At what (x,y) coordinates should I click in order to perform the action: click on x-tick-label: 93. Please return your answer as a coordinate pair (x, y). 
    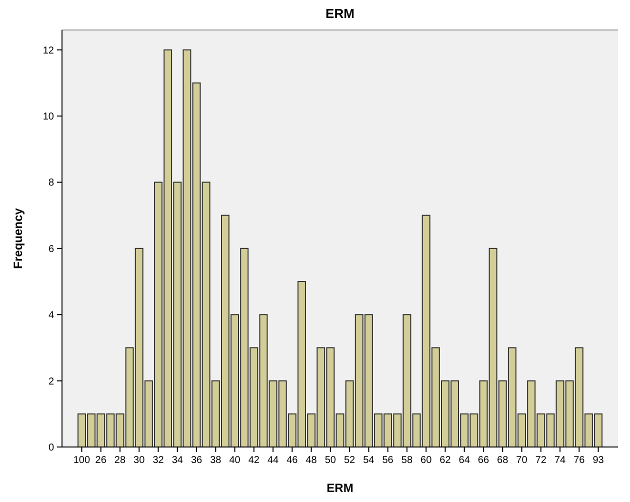
    Looking at the image, I should click on (598, 460).